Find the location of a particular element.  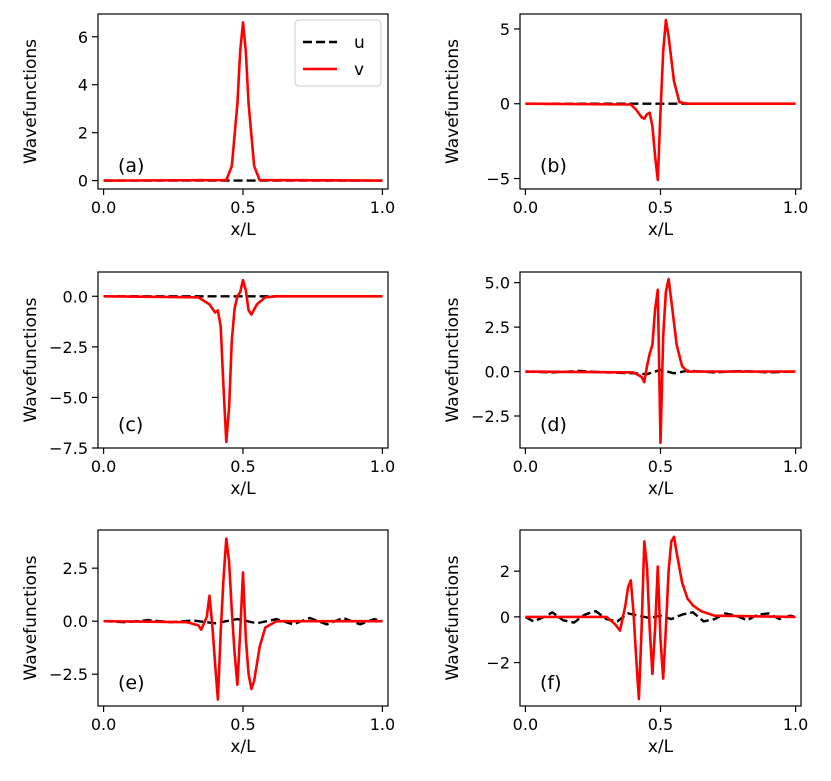

panel-tag: (e) is located at coordinates (131, 683).